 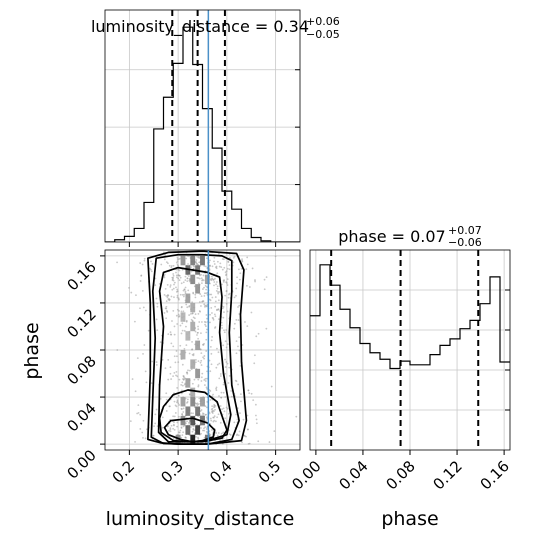 What do you see at coordinates (495, 475) in the screenshot?
I see `x-tick-label: 0.16` at bounding box center [495, 475].